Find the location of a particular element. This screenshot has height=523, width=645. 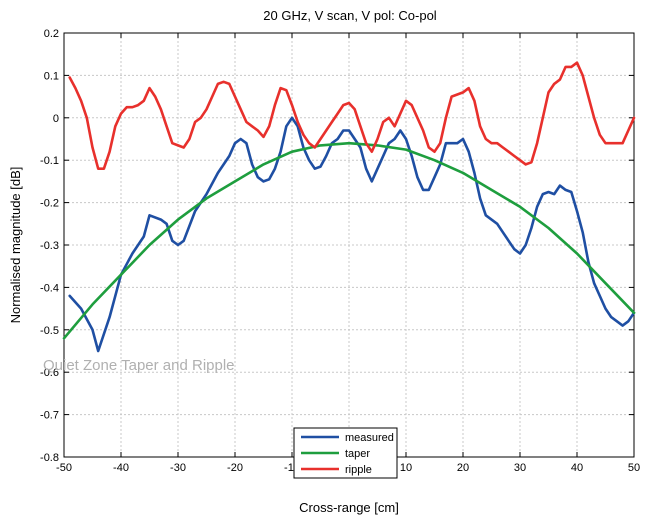

y-tick-label: -0.6 is located at coordinates (49, 373).